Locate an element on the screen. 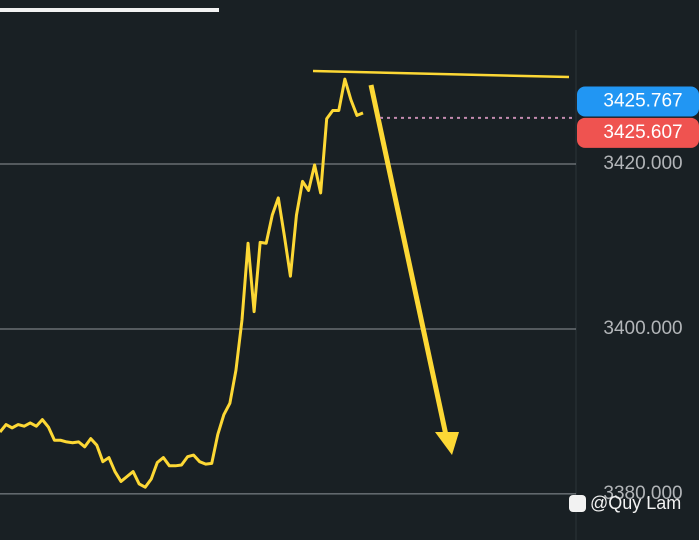 This screenshot has height=540, width=699. y-tick-label: 3400.000 is located at coordinates (642, 328).